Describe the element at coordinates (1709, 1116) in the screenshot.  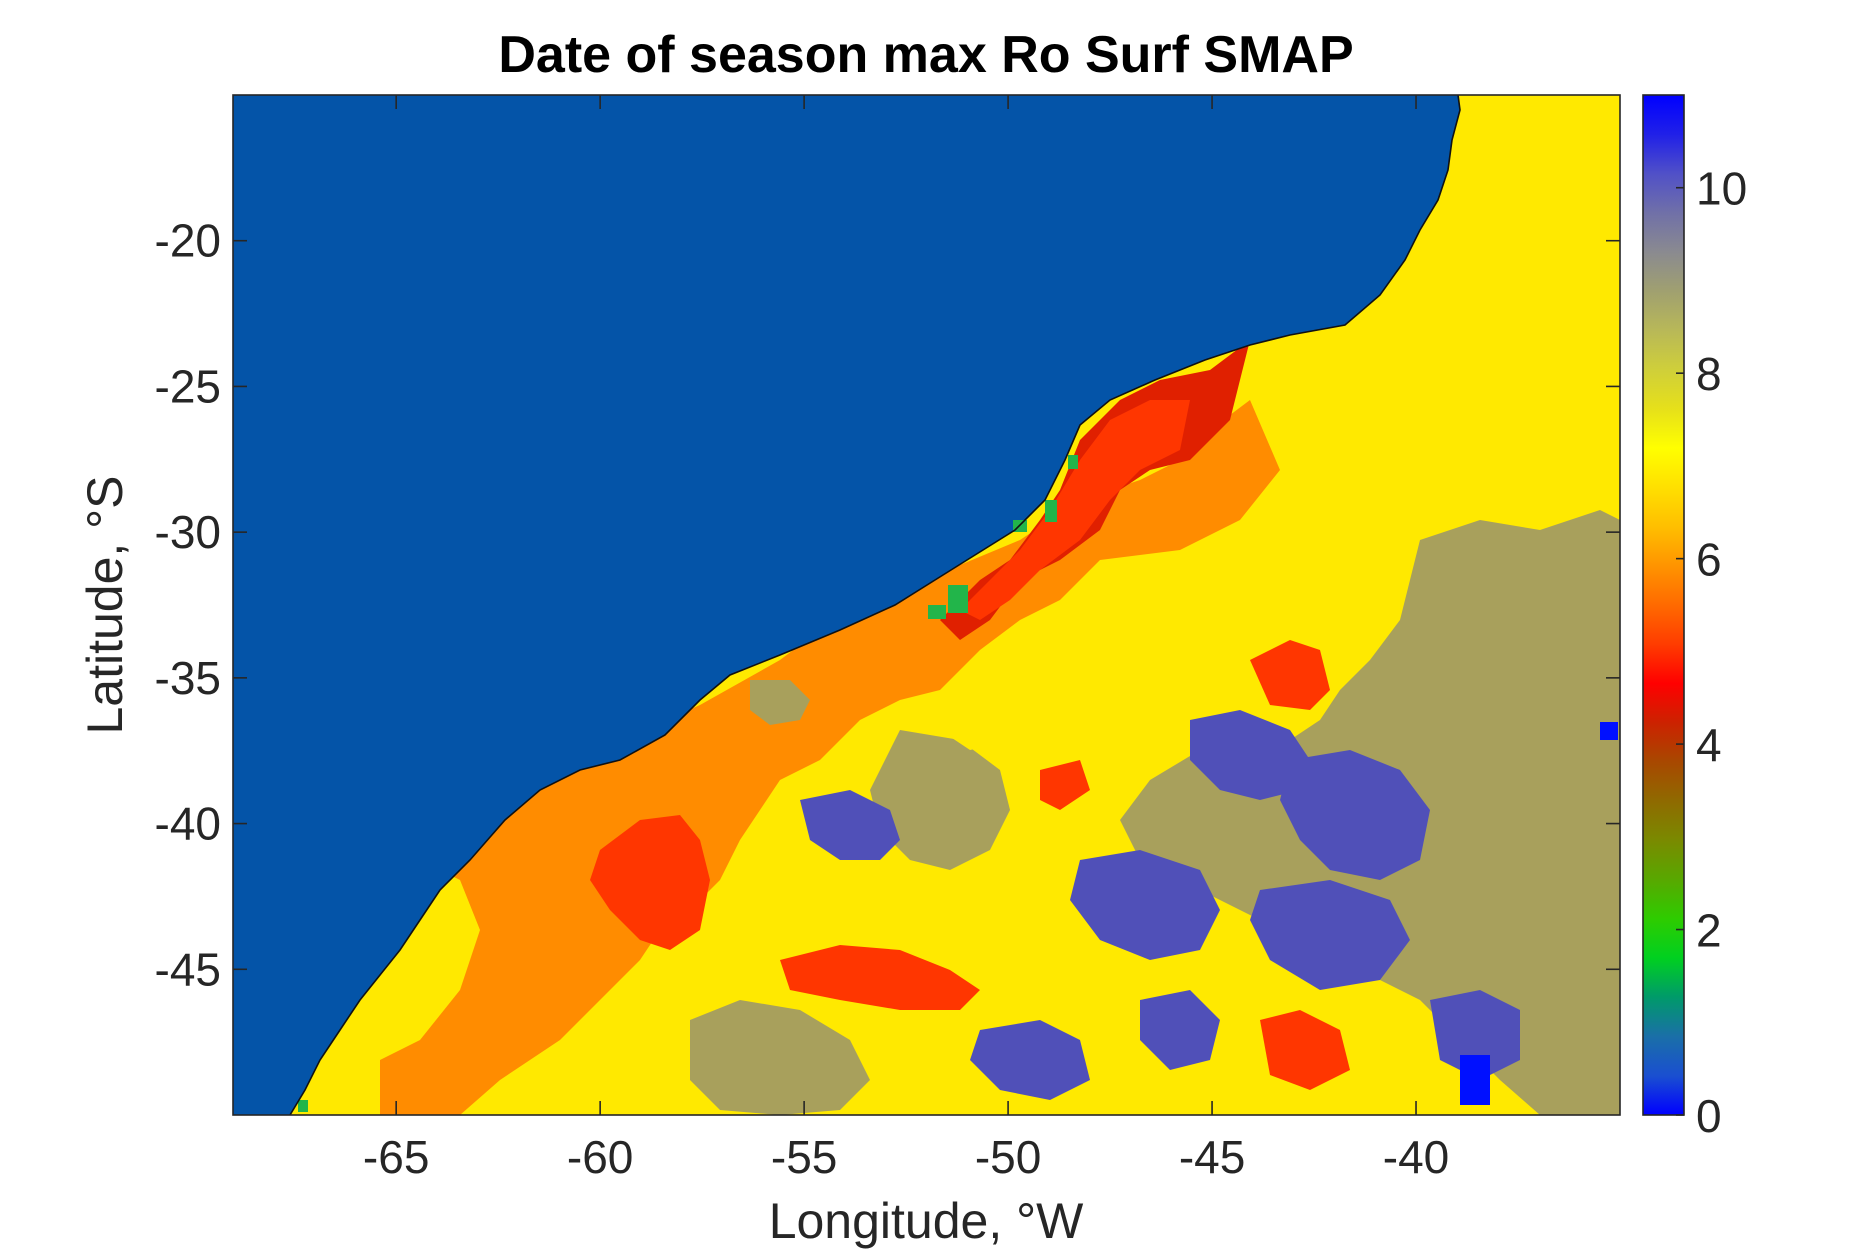
I see `colorbar-tick-label: 0` at that location.